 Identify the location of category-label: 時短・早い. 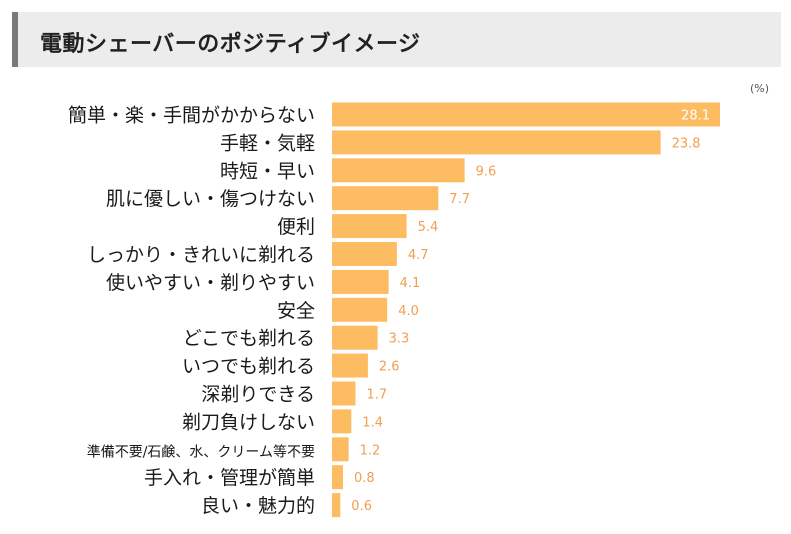
(267, 171).